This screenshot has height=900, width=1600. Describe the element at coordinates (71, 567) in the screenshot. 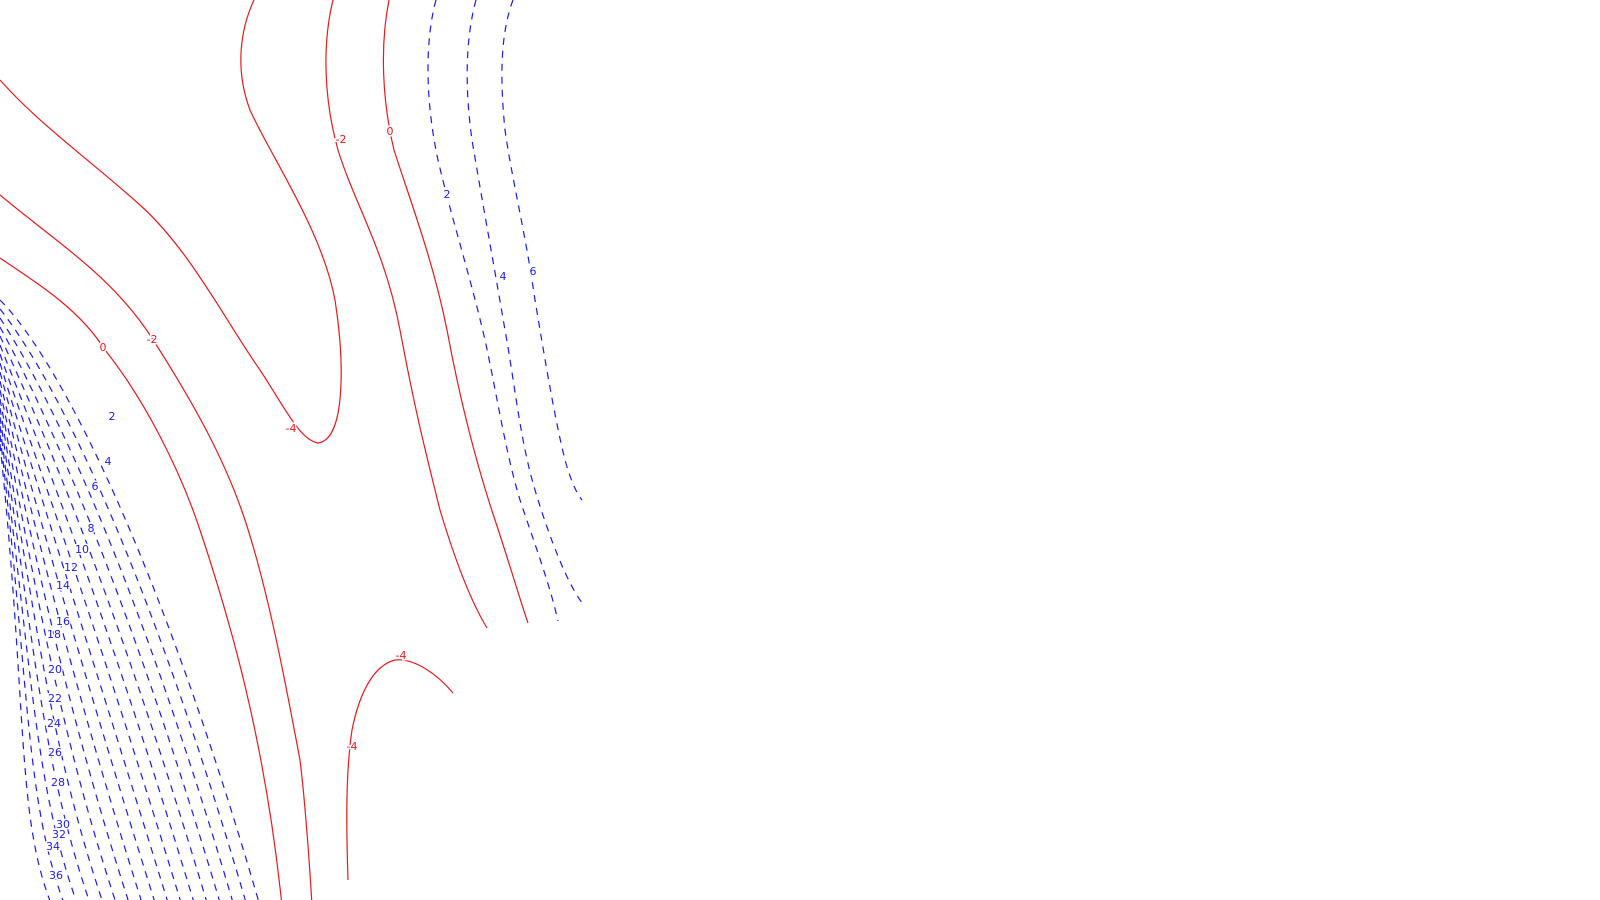

I see `contour-label: 12` at that location.